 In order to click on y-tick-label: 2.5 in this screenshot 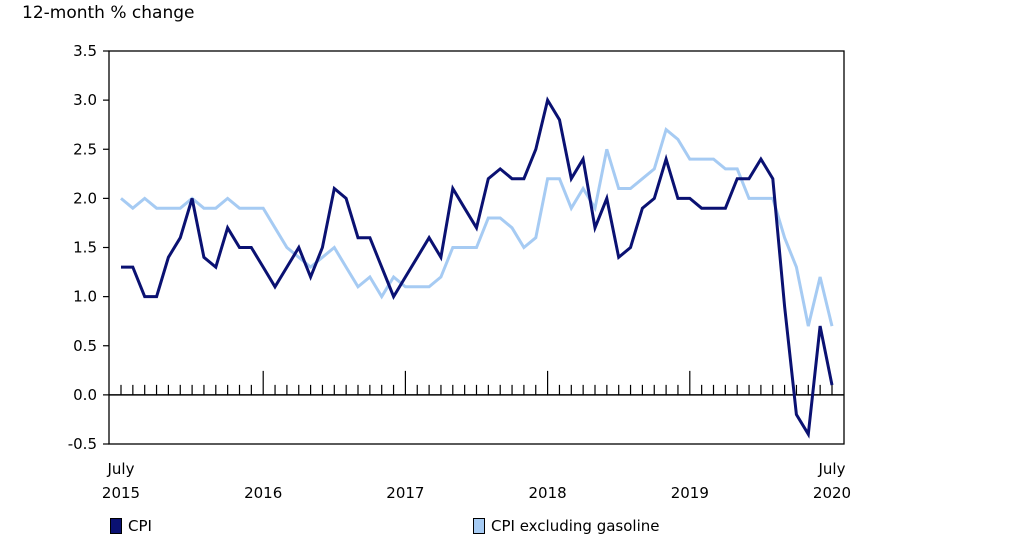, I will do `click(85, 149)`.